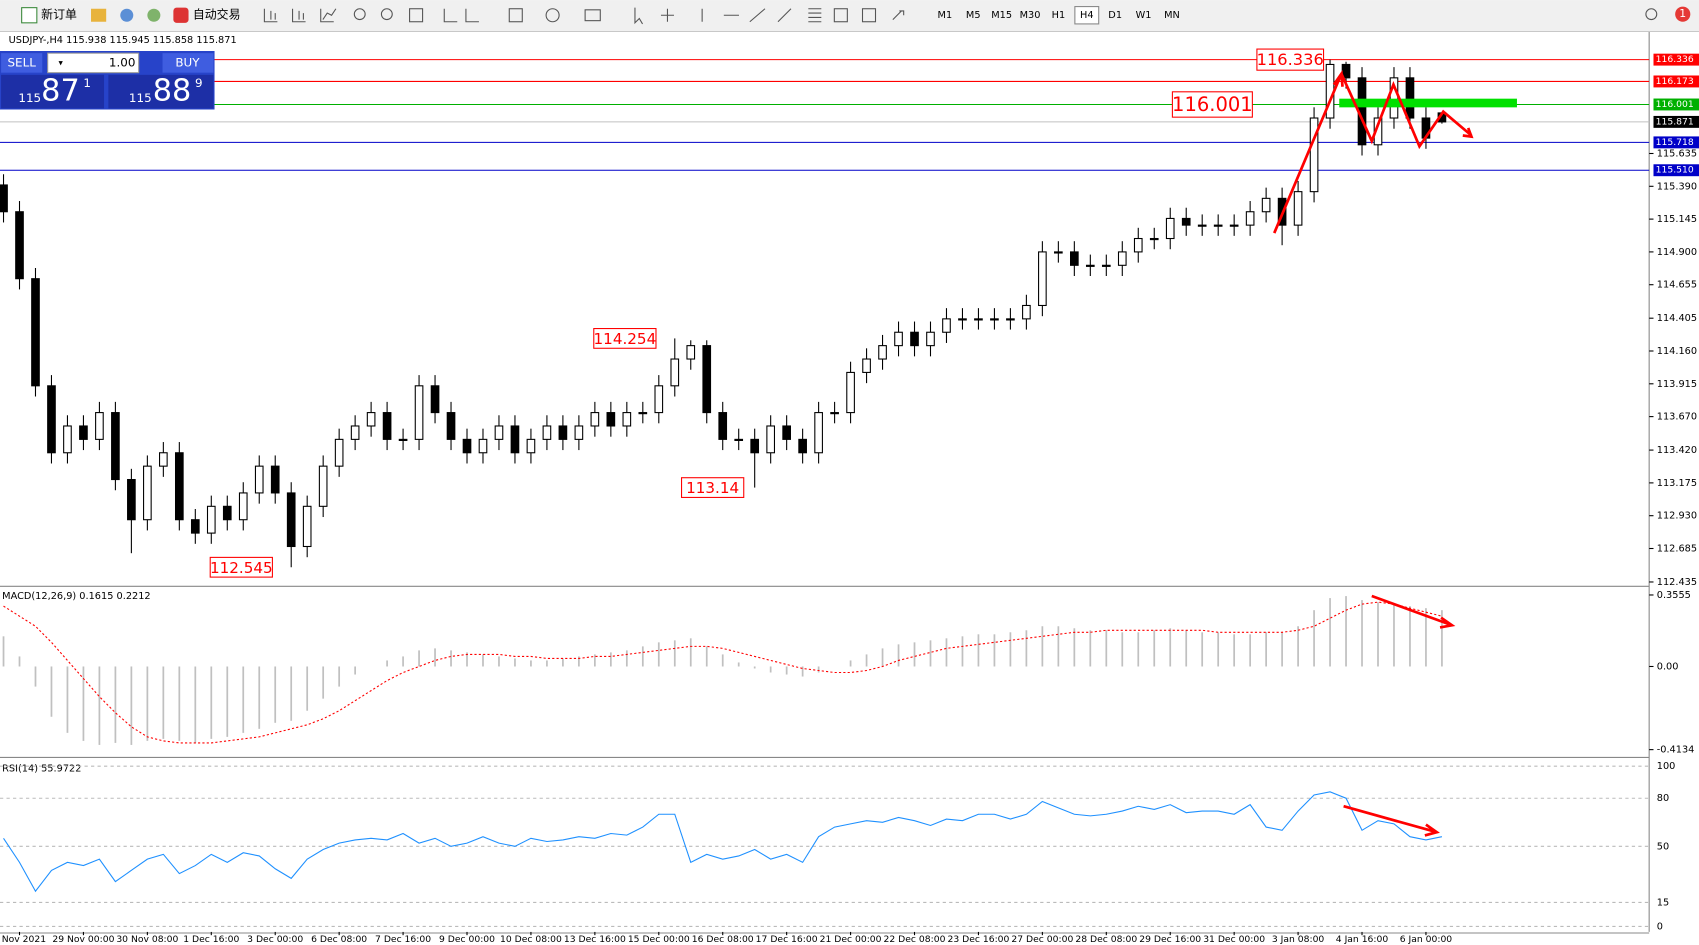 The width and height of the screenshot is (1699, 945). I want to click on timeframe: M5, so click(973, 15).